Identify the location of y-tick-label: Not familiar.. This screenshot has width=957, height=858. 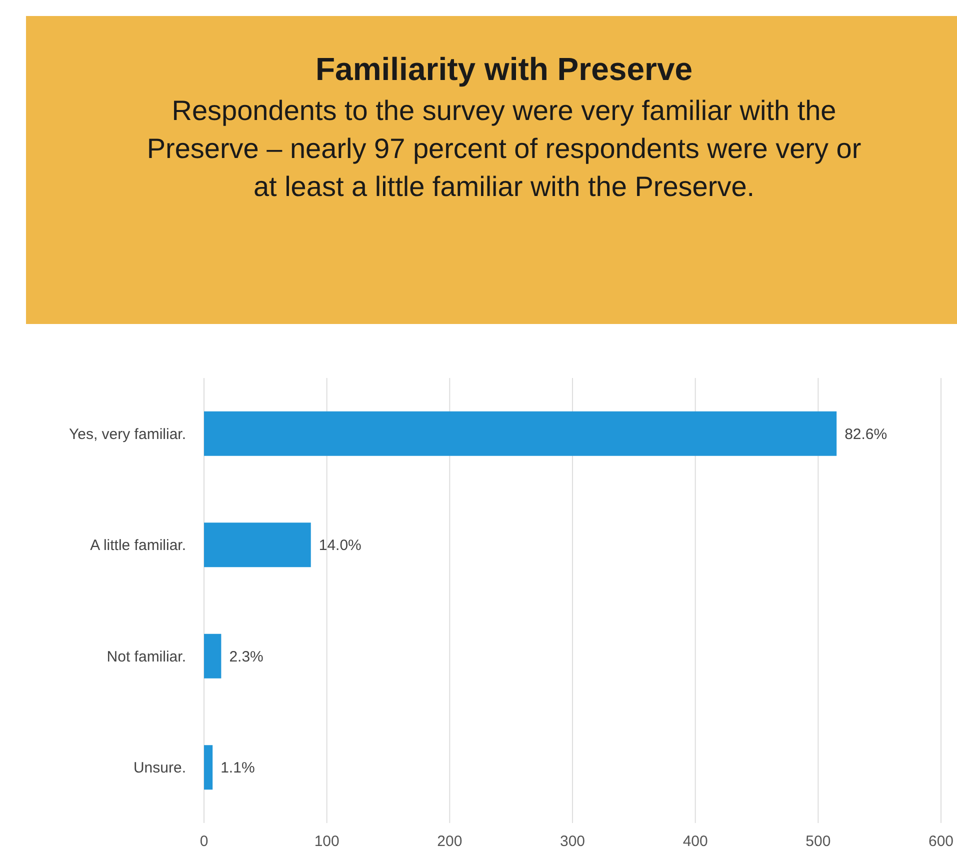
(146, 657).